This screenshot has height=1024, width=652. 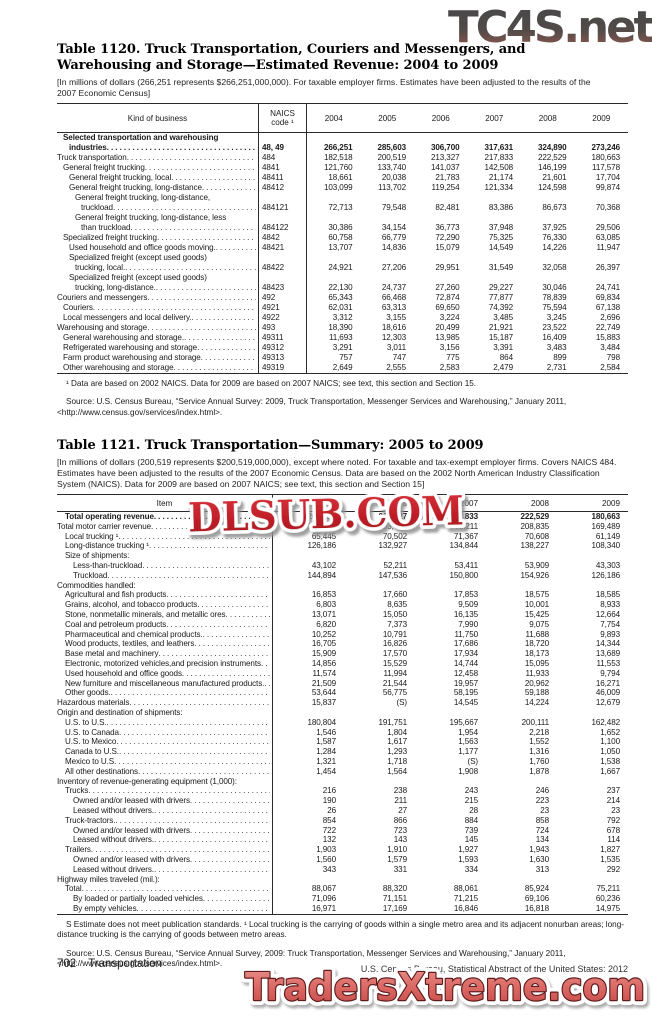 I want to click on value-cell: 214, so click(x=613, y=801).